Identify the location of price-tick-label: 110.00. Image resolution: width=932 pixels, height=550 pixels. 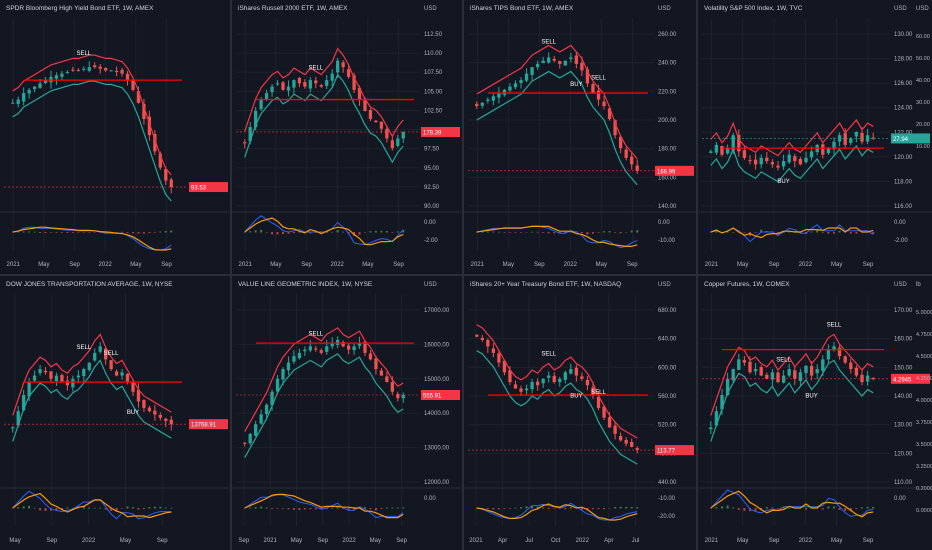
(433, 54).